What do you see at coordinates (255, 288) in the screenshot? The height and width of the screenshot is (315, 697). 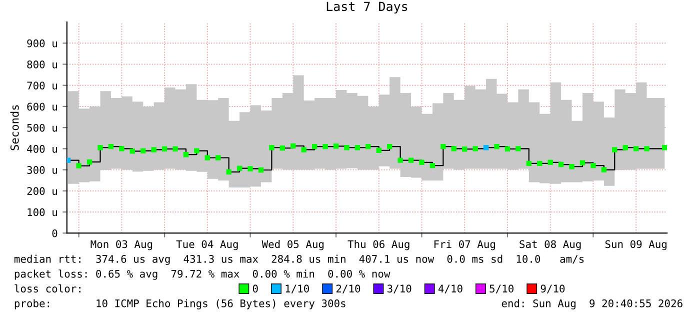 I see `legend-label: 0` at bounding box center [255, 288].